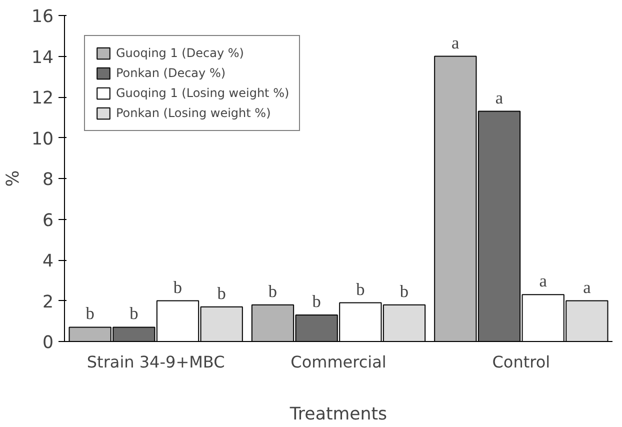  Describe the element at coordinates (155, 362) in the screenshot. I see `x-tick-label: Strain 34-9+MBC` at that location.